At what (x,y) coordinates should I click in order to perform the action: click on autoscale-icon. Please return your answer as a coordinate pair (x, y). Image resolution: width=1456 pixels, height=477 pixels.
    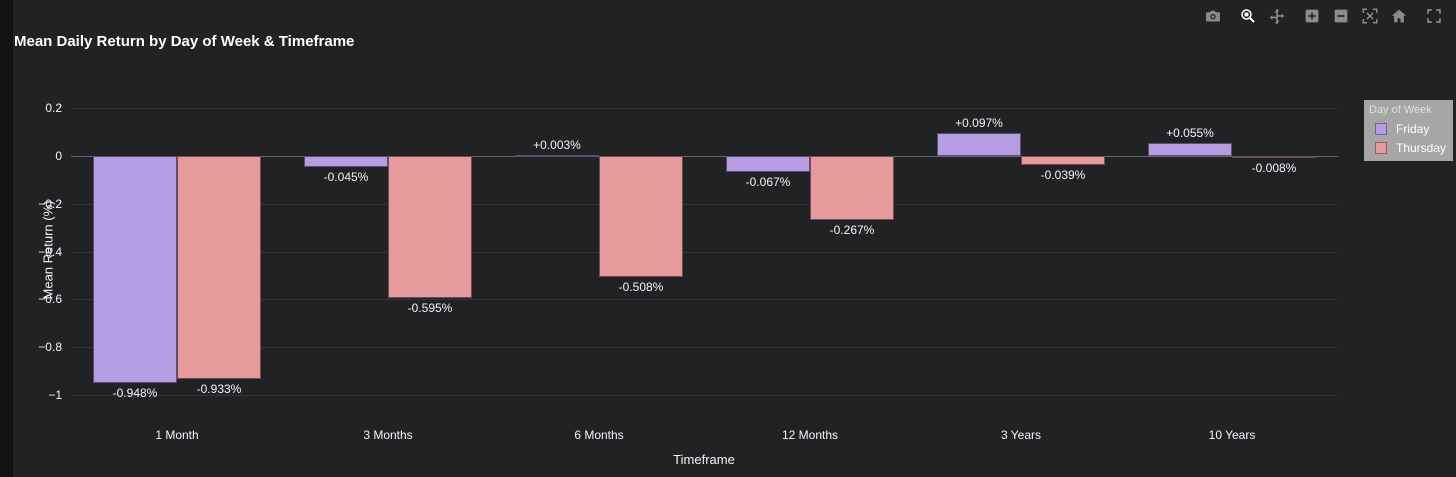
    Looking at the image, I should click on (1370, 16).